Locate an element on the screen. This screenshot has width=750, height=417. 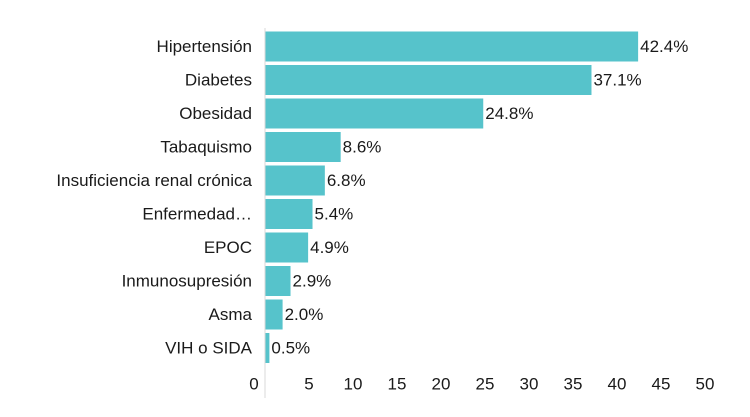
category-label-7: Inmunosupresión is located at coordinates (187, 281).